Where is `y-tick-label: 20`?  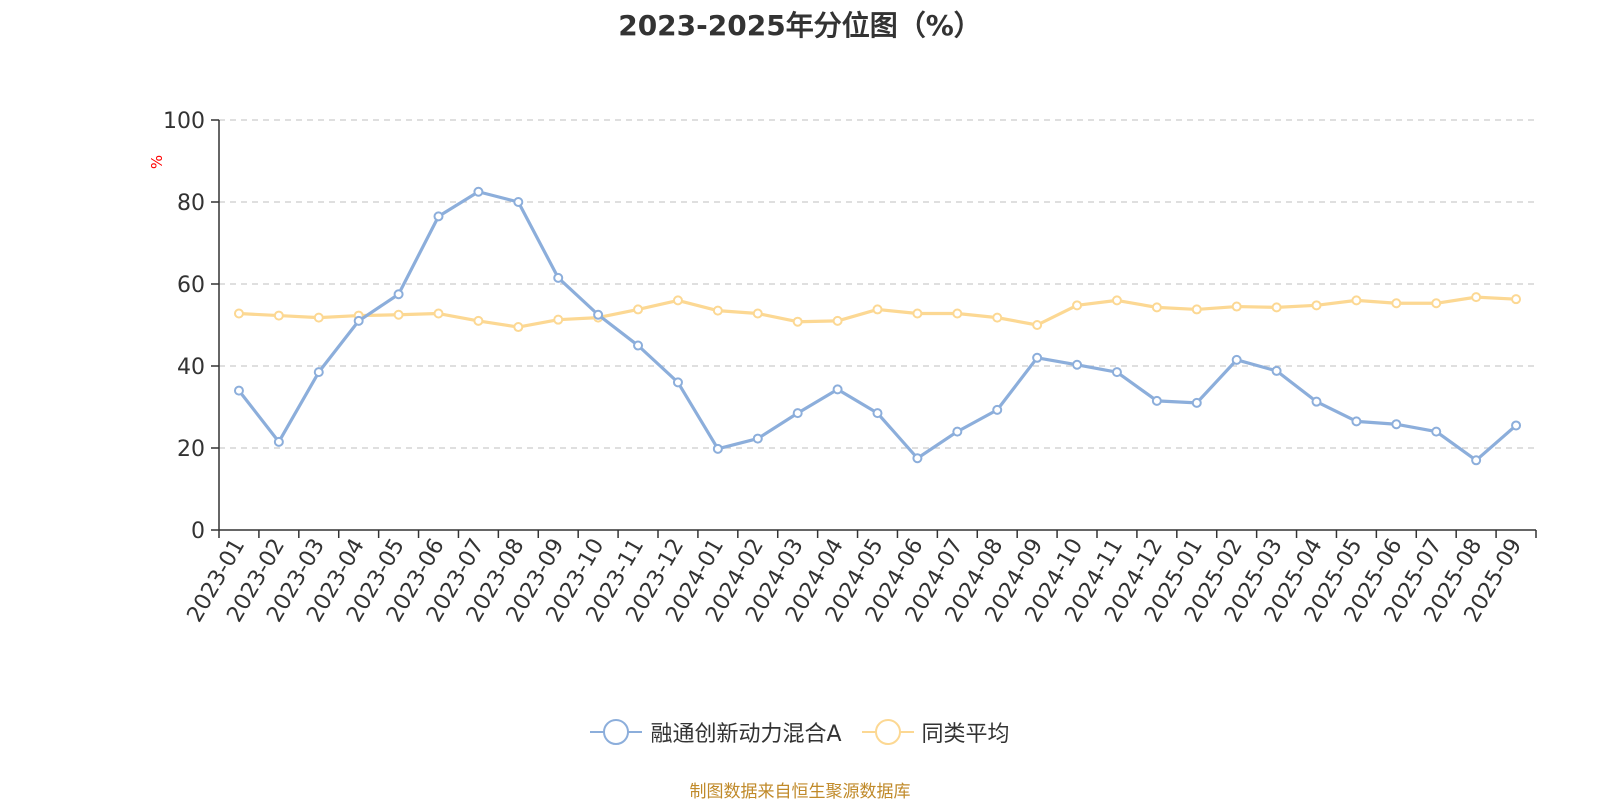
y-tick-label: 20 is located at coordinates (191, 449).